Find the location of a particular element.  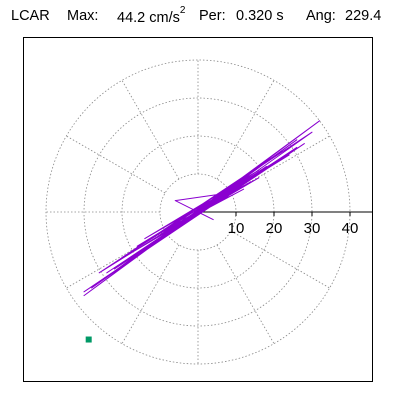

max-value: 44.2 cm/s is located at coordinates (148, 17).